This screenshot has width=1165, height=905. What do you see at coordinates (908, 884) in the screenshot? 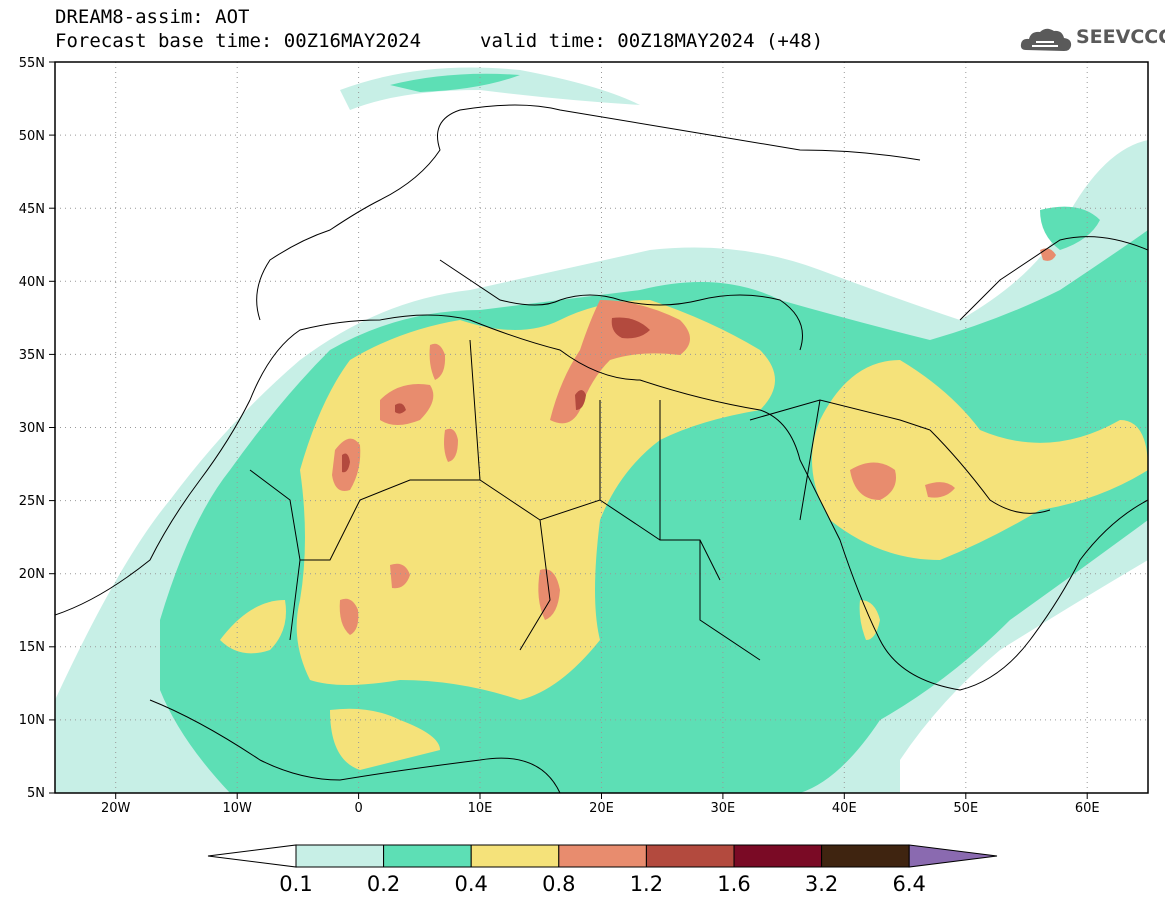
I see `colorbar-label: 6.4` at bounding box center [908, 884].